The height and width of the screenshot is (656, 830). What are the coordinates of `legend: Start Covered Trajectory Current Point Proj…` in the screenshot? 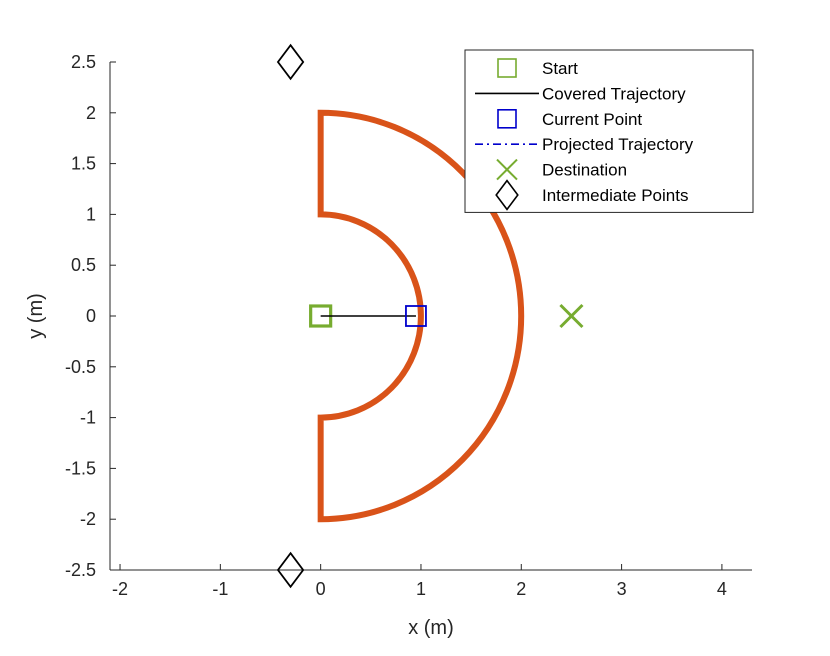 It's located at (609, 131).